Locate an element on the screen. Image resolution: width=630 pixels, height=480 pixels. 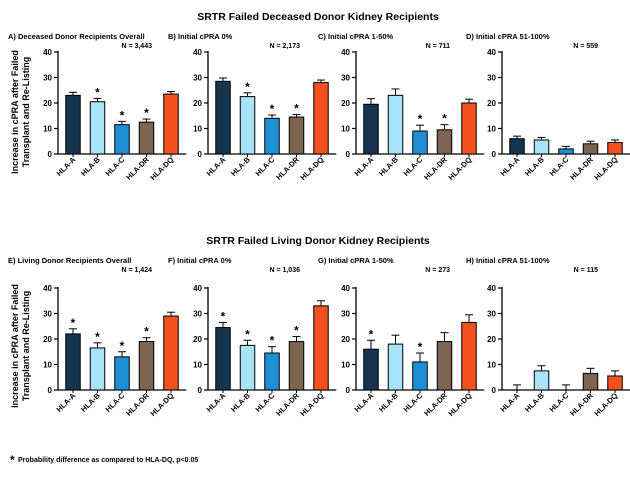
panel-title: D) Initial cPRA 51-100% is located at coordinates (508, 36).